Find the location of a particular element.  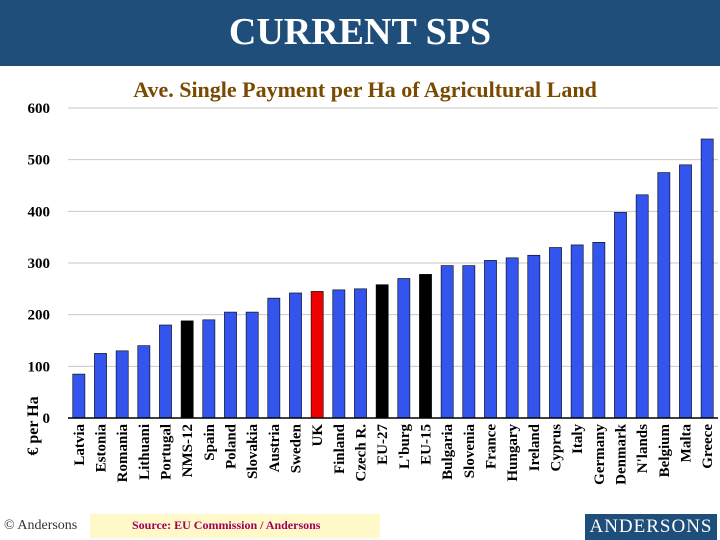

x-tick-label: L'burg is located at coordinates (405, 447).